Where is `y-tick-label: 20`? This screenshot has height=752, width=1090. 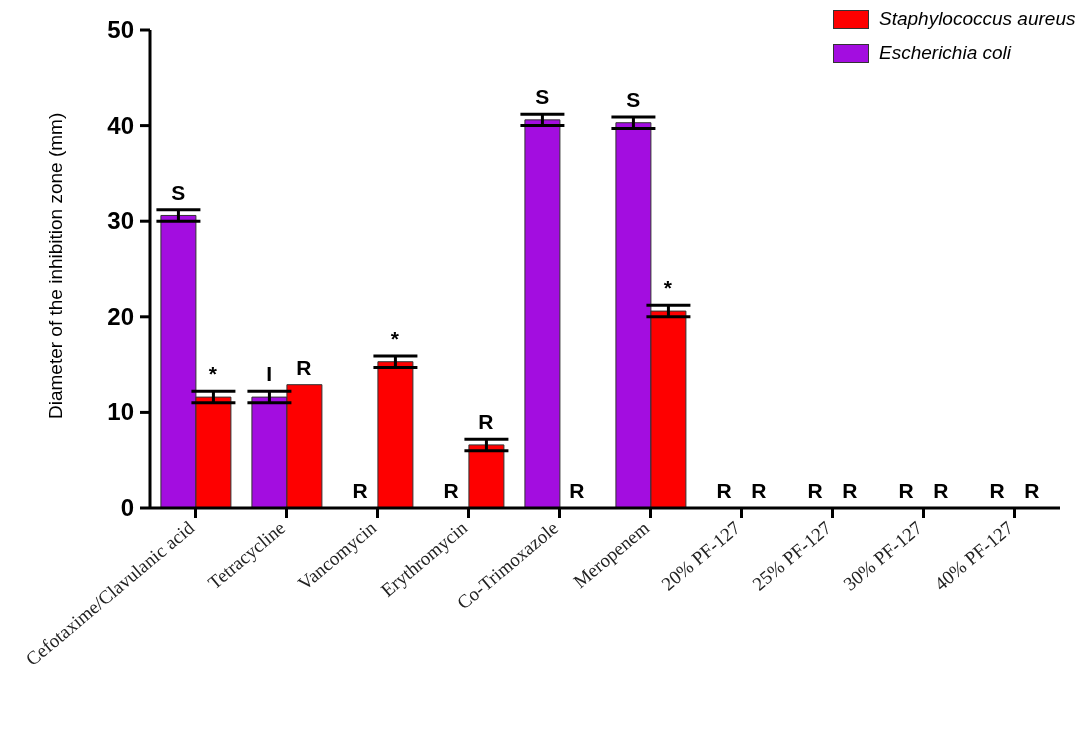 y-tick-label: 20 is located at coordinates (120, 316).